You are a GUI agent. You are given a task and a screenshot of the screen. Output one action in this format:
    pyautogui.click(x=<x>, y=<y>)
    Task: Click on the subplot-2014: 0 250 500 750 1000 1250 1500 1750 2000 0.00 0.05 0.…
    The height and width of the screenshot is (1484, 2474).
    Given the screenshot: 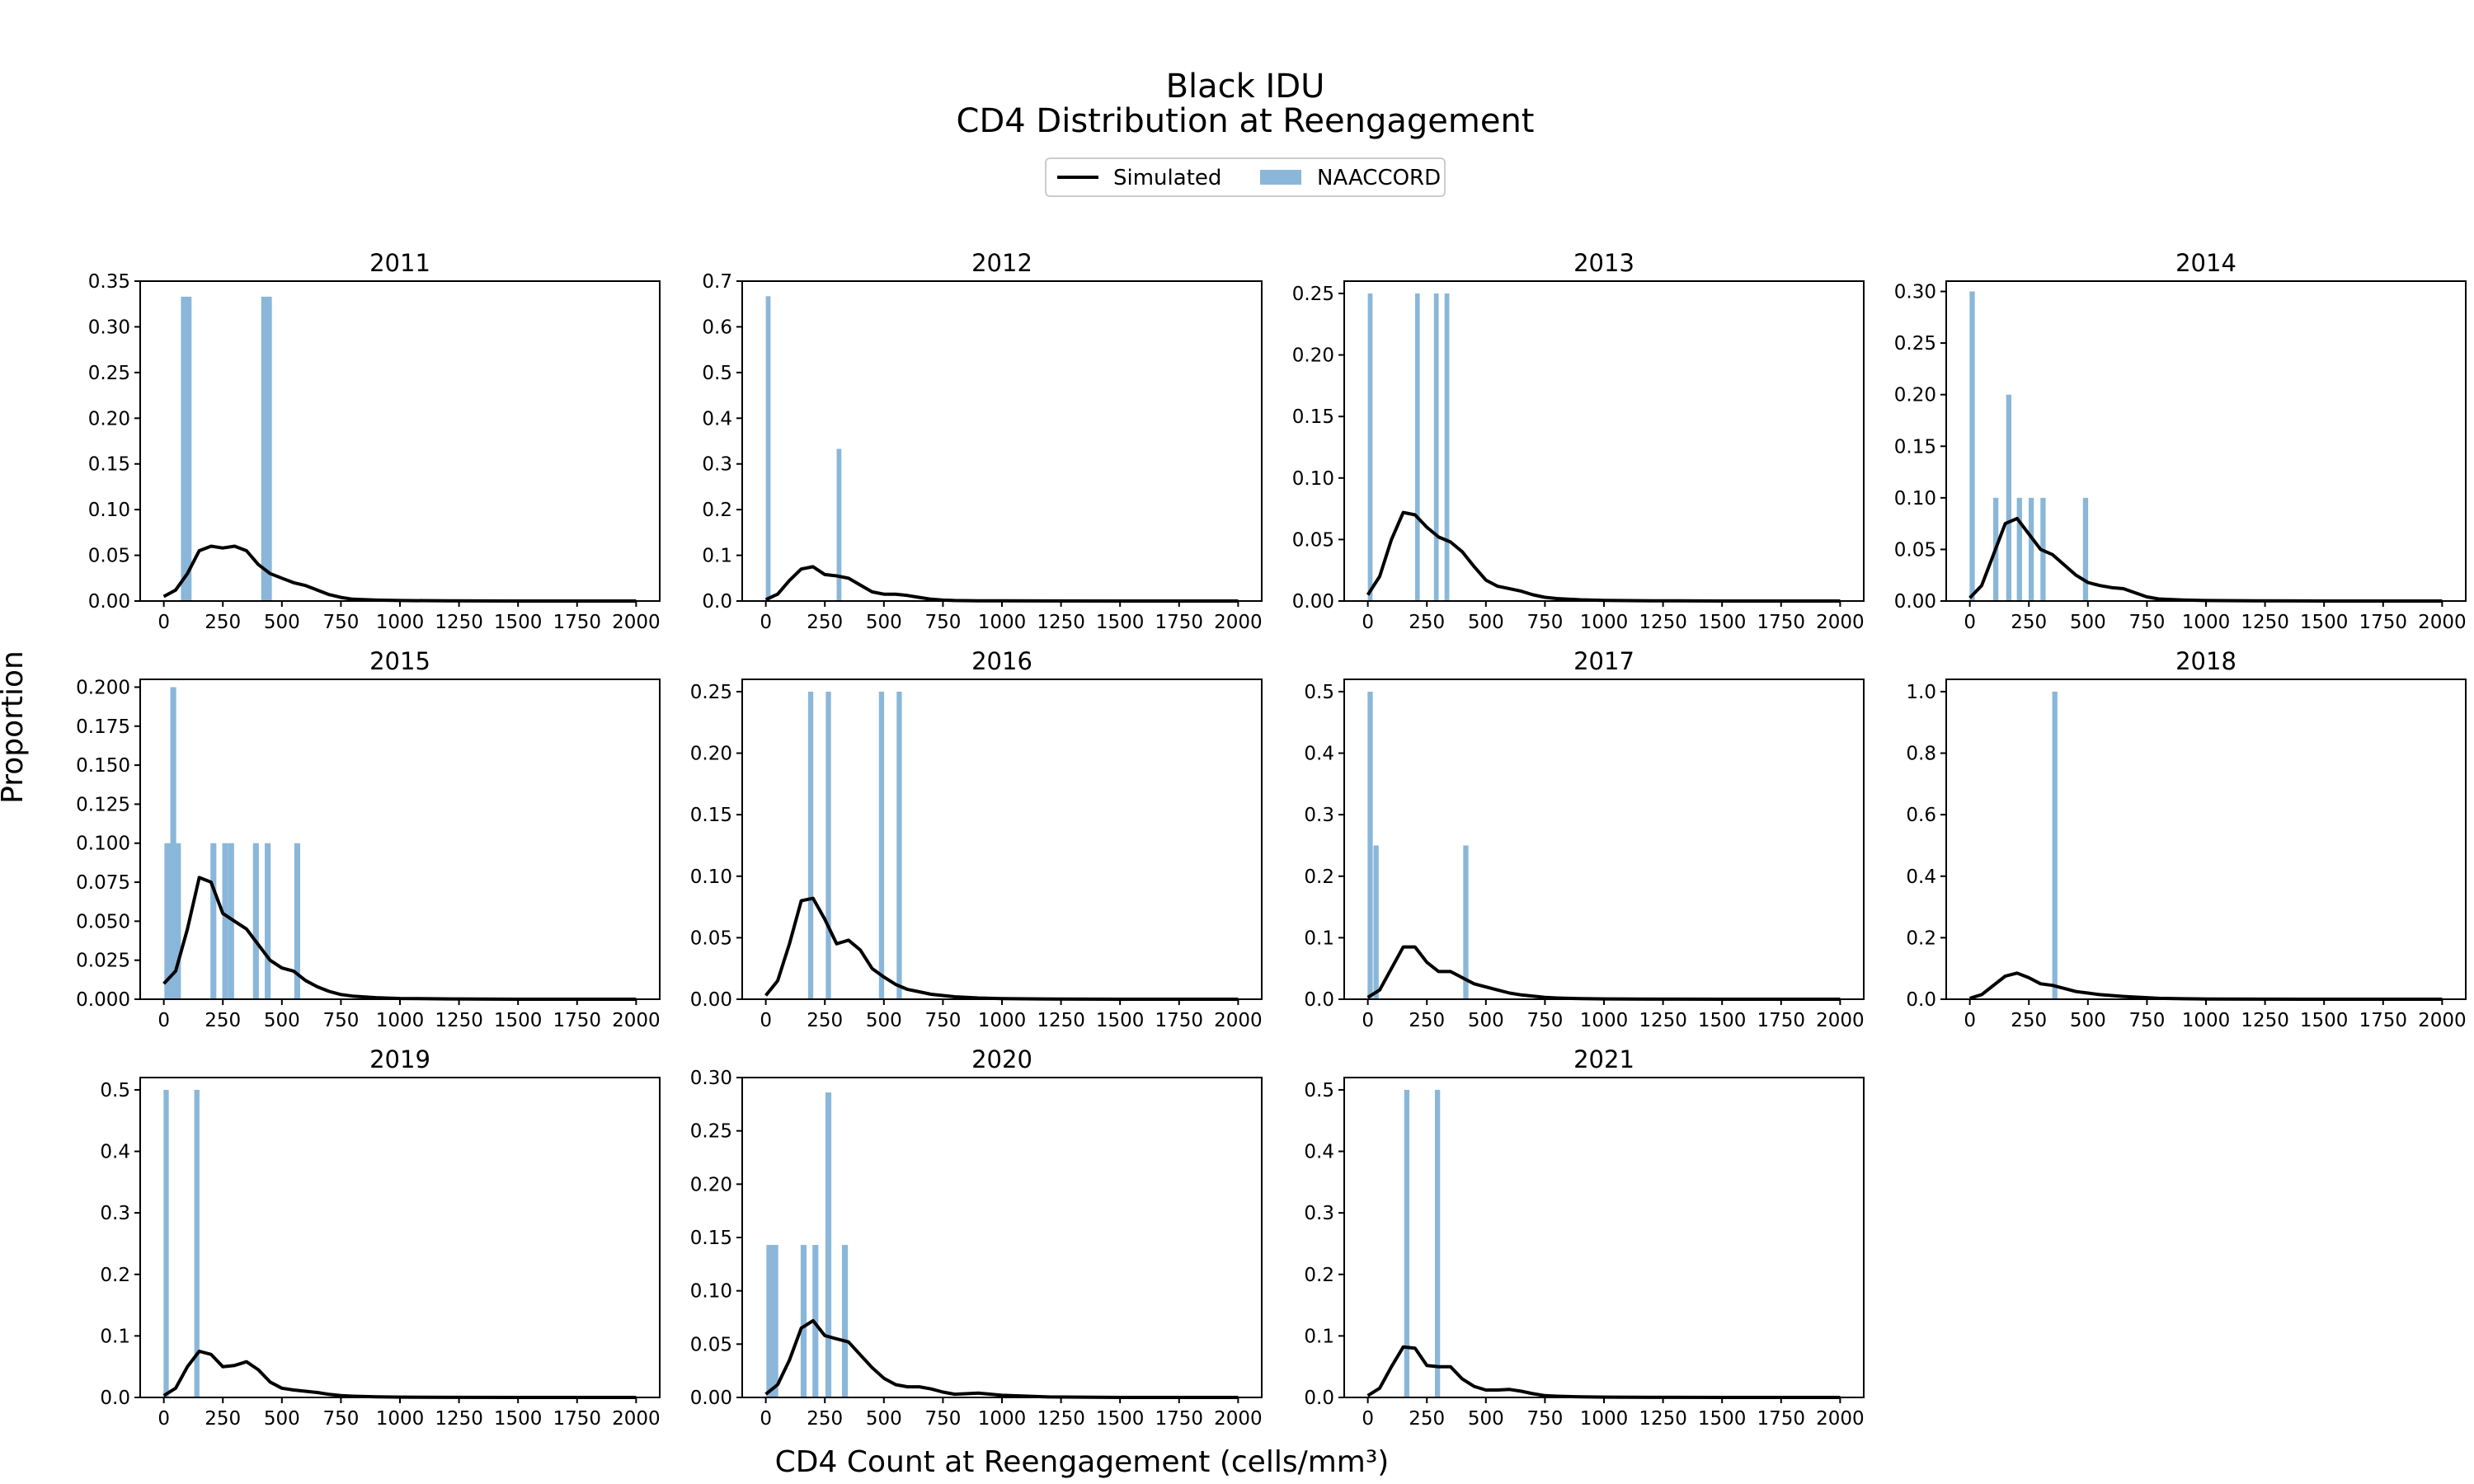 What is the action you would take?
    pyautogui.click(x=2180, y=441)
    